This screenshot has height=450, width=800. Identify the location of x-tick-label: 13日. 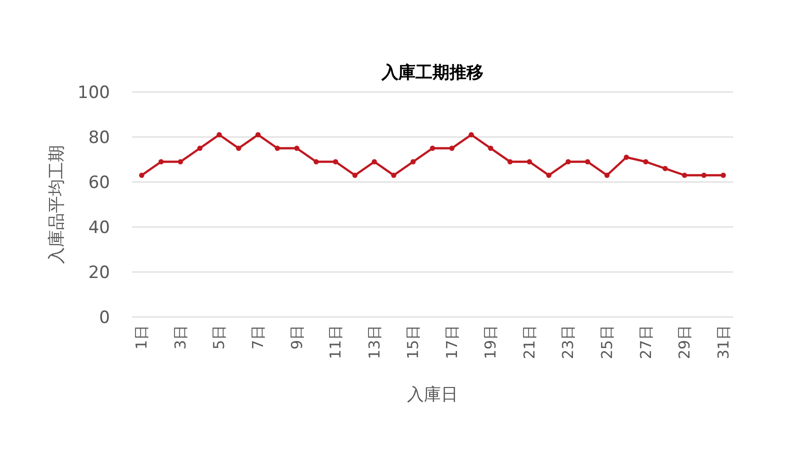
(374, 342).